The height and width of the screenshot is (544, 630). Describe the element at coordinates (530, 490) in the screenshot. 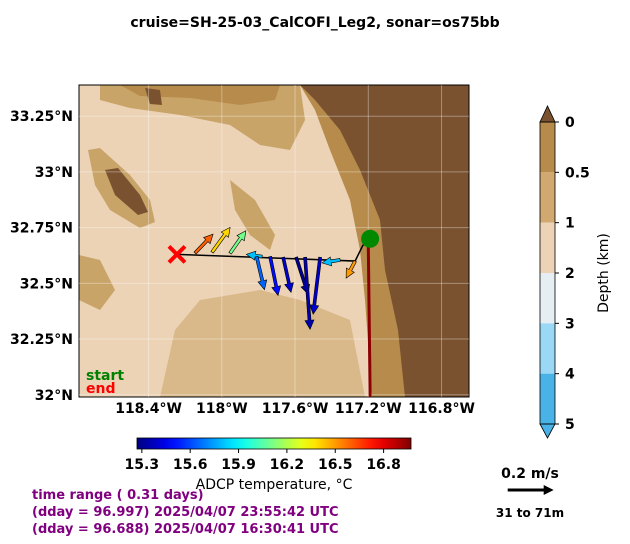

I see `scale-arrow` at that location.